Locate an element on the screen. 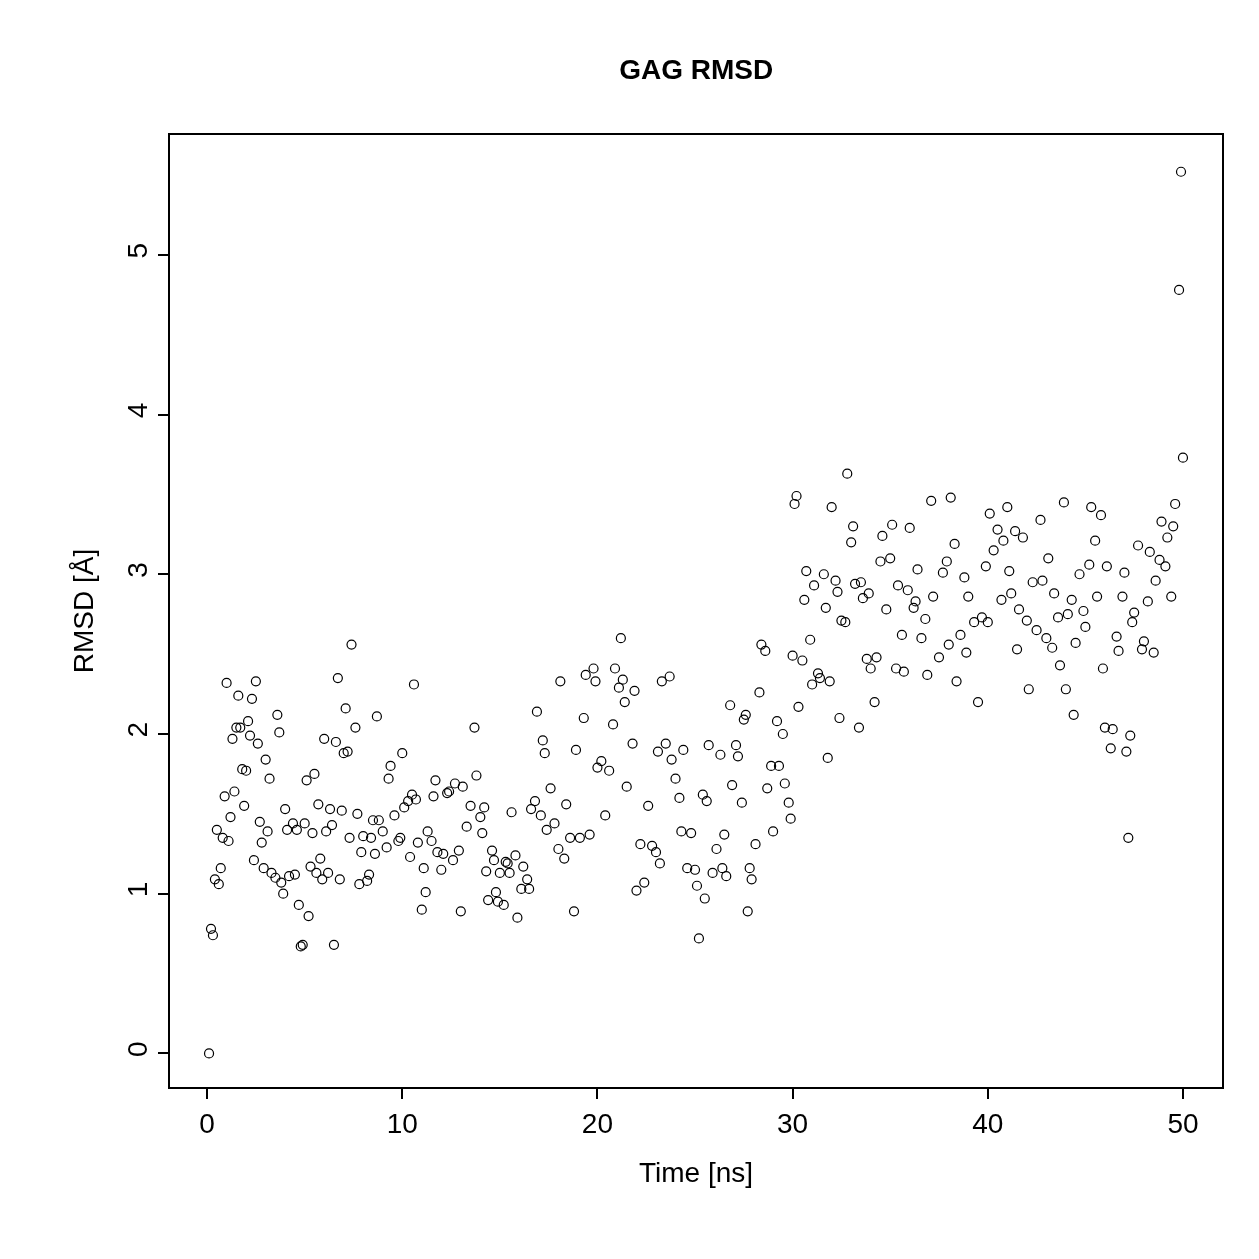 The image size is (1259, 1259). x-tick-label: 40 is located at coordinates (988, 1123).